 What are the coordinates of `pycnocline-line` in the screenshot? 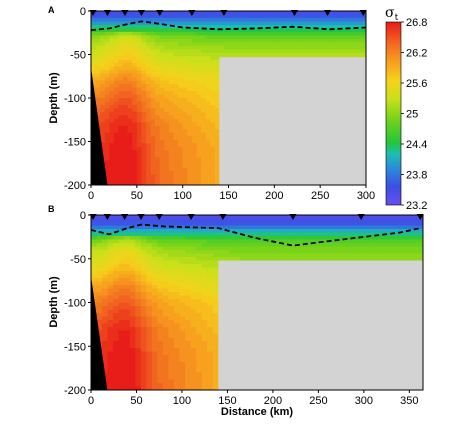 It's located at (228, 25).